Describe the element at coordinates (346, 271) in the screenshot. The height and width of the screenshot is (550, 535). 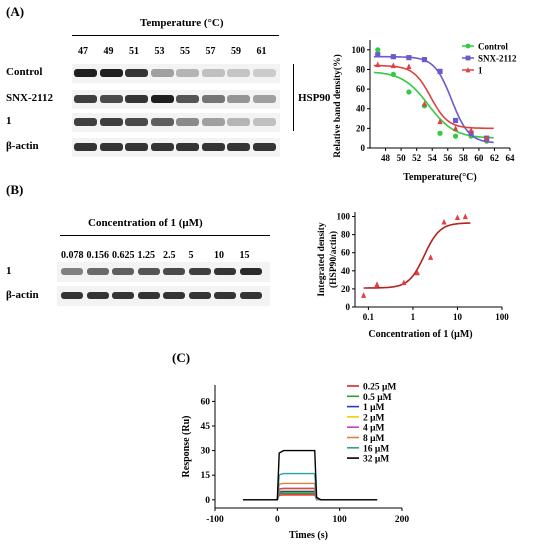
I see `y-tick-label: 40` at that location.